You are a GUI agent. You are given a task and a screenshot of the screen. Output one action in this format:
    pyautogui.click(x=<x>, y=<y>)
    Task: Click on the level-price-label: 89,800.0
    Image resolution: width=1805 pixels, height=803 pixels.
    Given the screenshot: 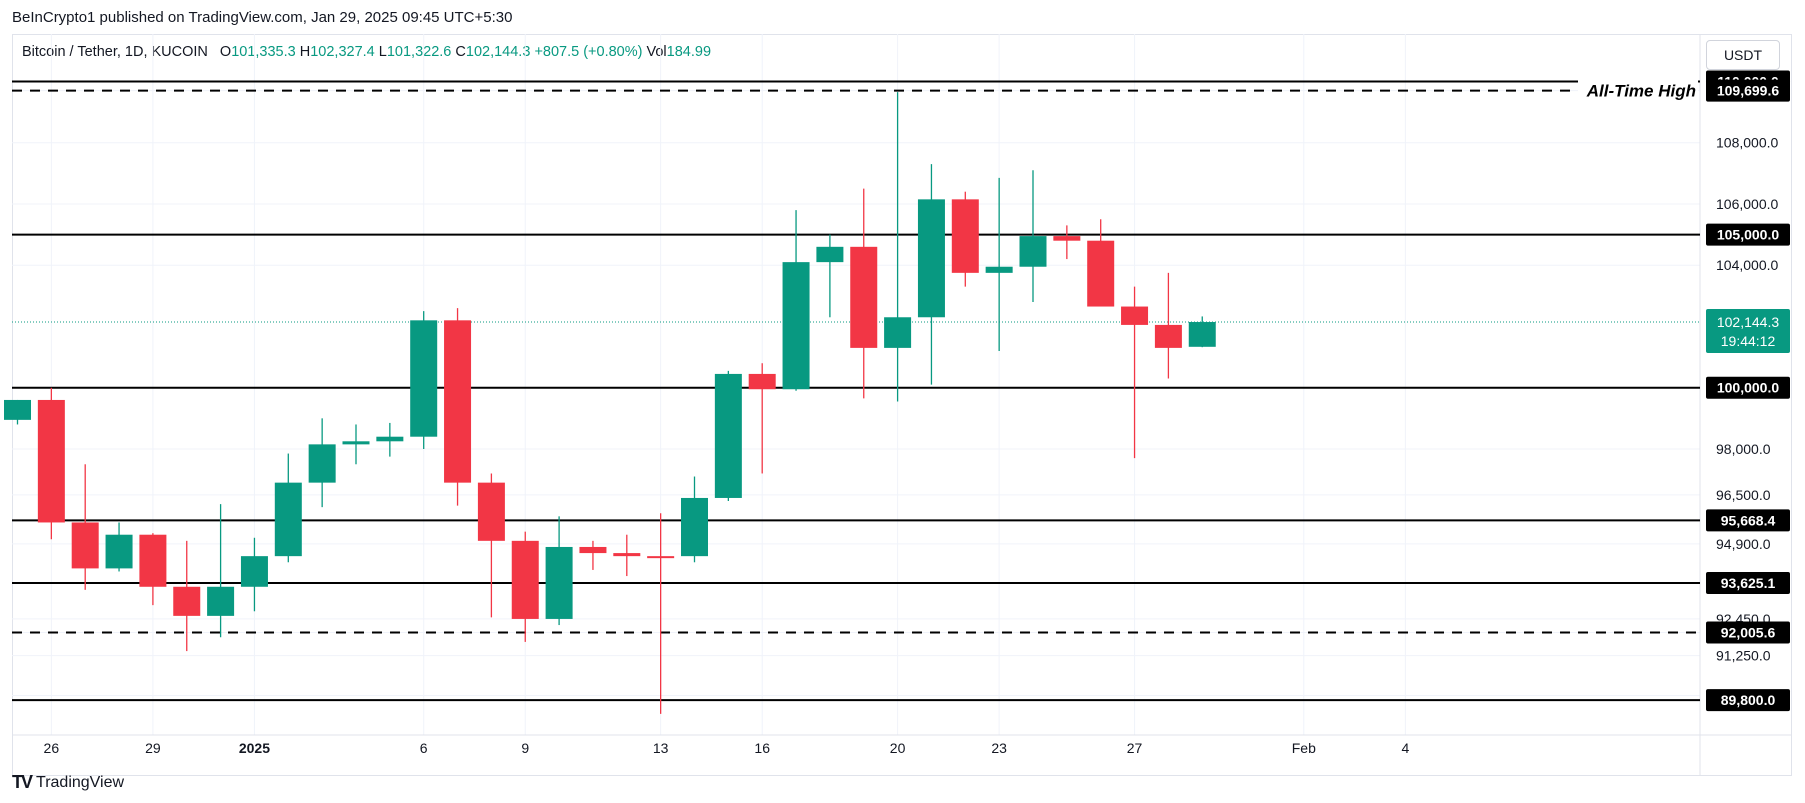 What is the action you would take?
    pyautogui.click(x=1748, y=700)
    